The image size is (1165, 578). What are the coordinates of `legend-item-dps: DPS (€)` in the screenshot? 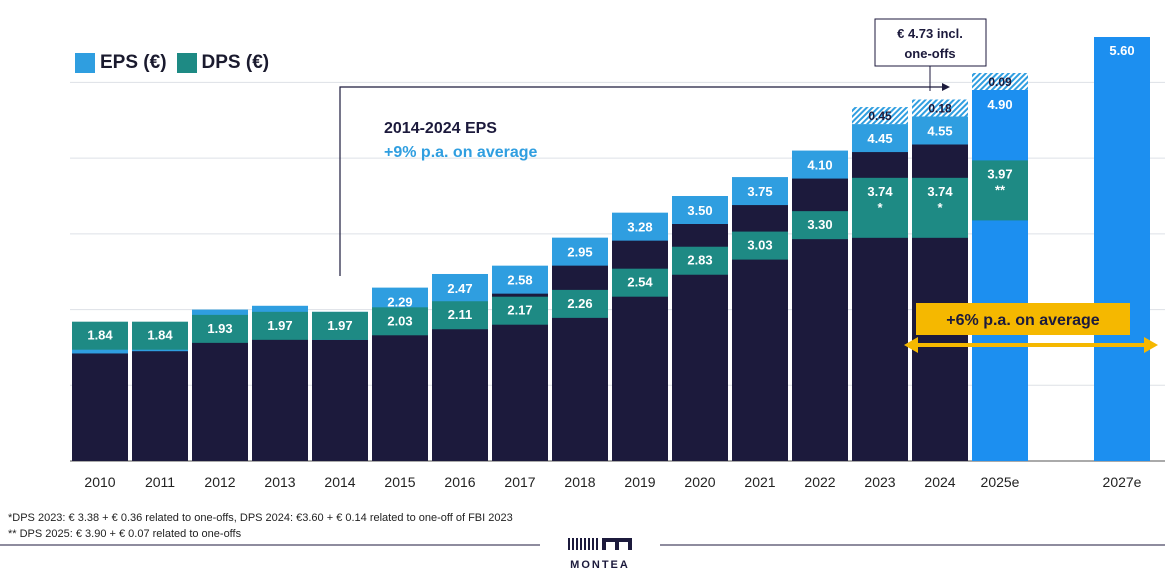 It's located at (223, 63).